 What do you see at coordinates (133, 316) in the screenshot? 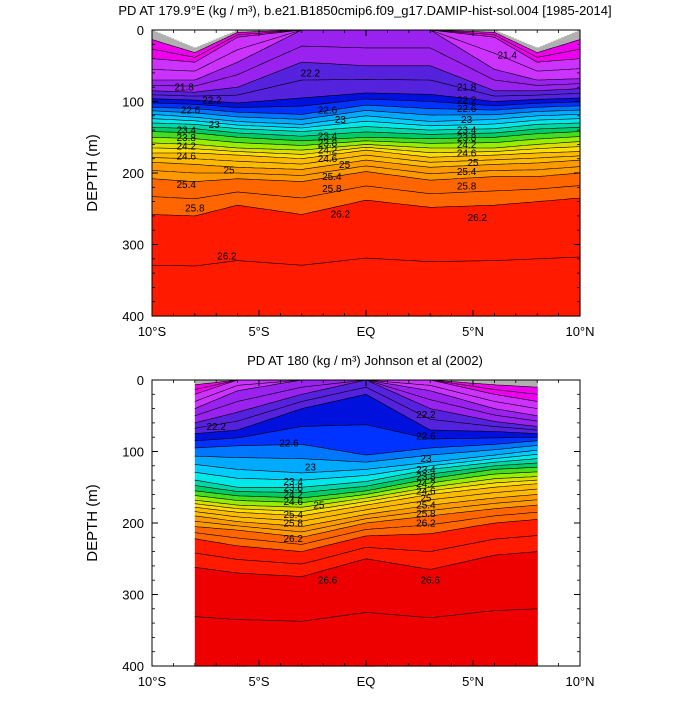
I see `y-tick-label: 400` at bounding box center [133, 316].